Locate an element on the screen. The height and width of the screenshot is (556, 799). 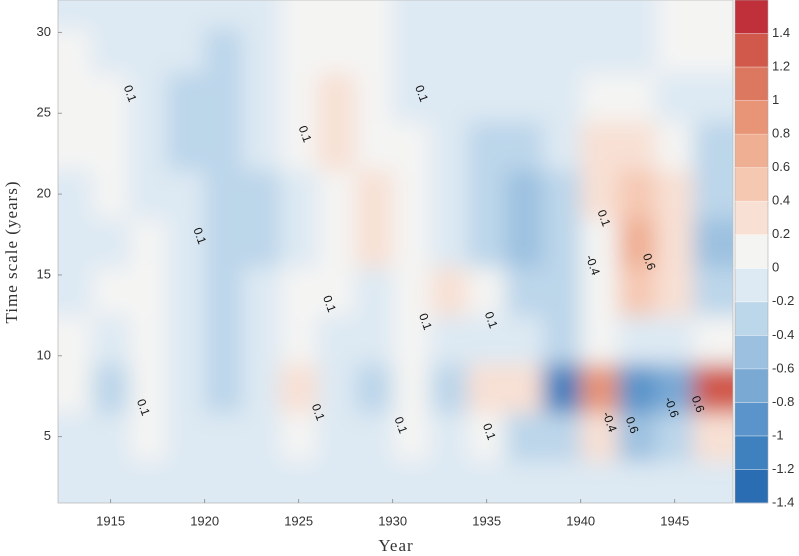
colorbar-tick-label: 0.8 is located at coordinates (781, 133).